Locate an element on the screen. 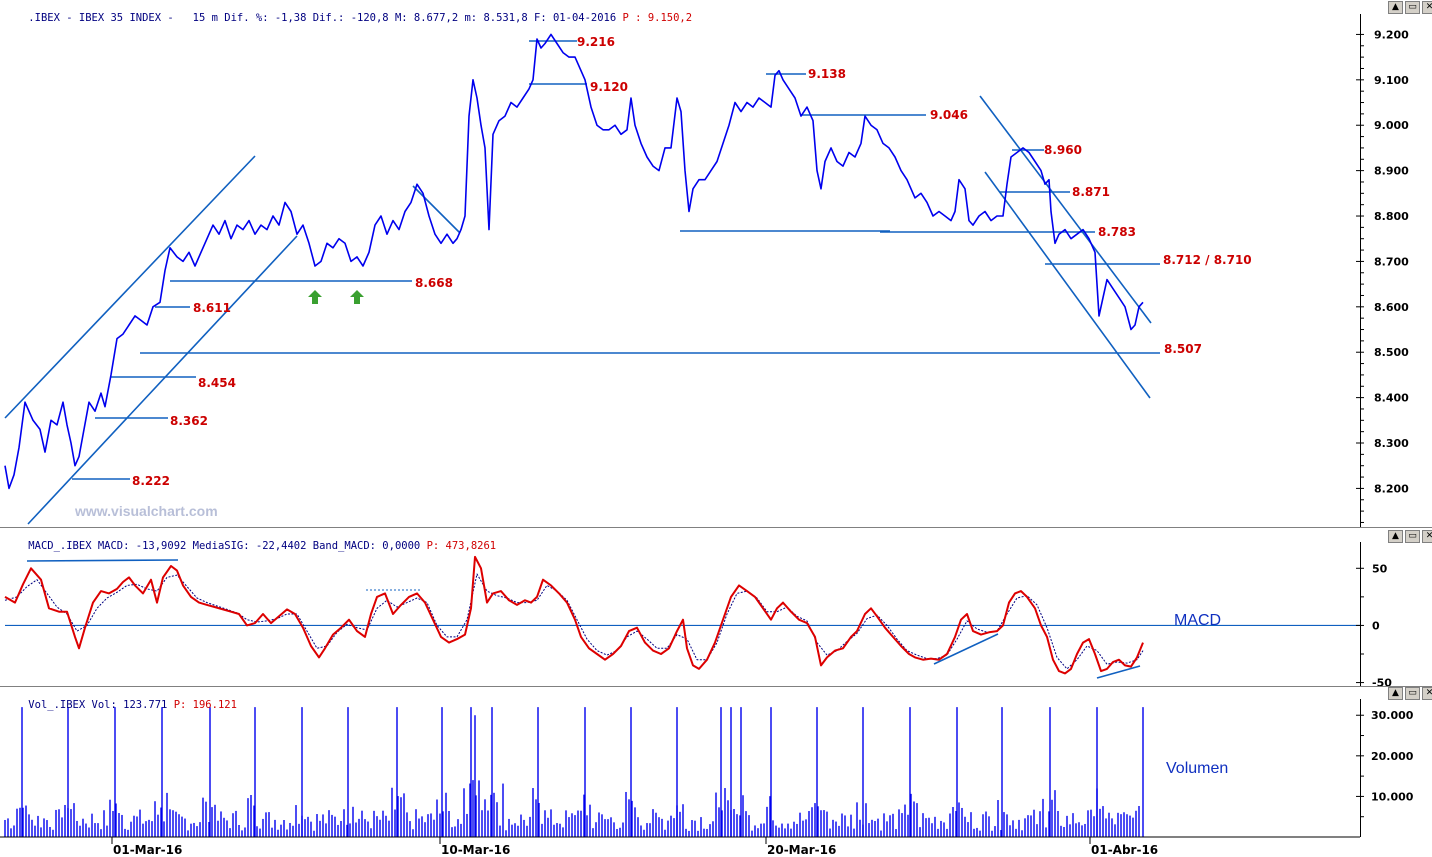 The image size is (1432, 857). price-axis-label: 9.100 is located at coordinates (1391, 80).